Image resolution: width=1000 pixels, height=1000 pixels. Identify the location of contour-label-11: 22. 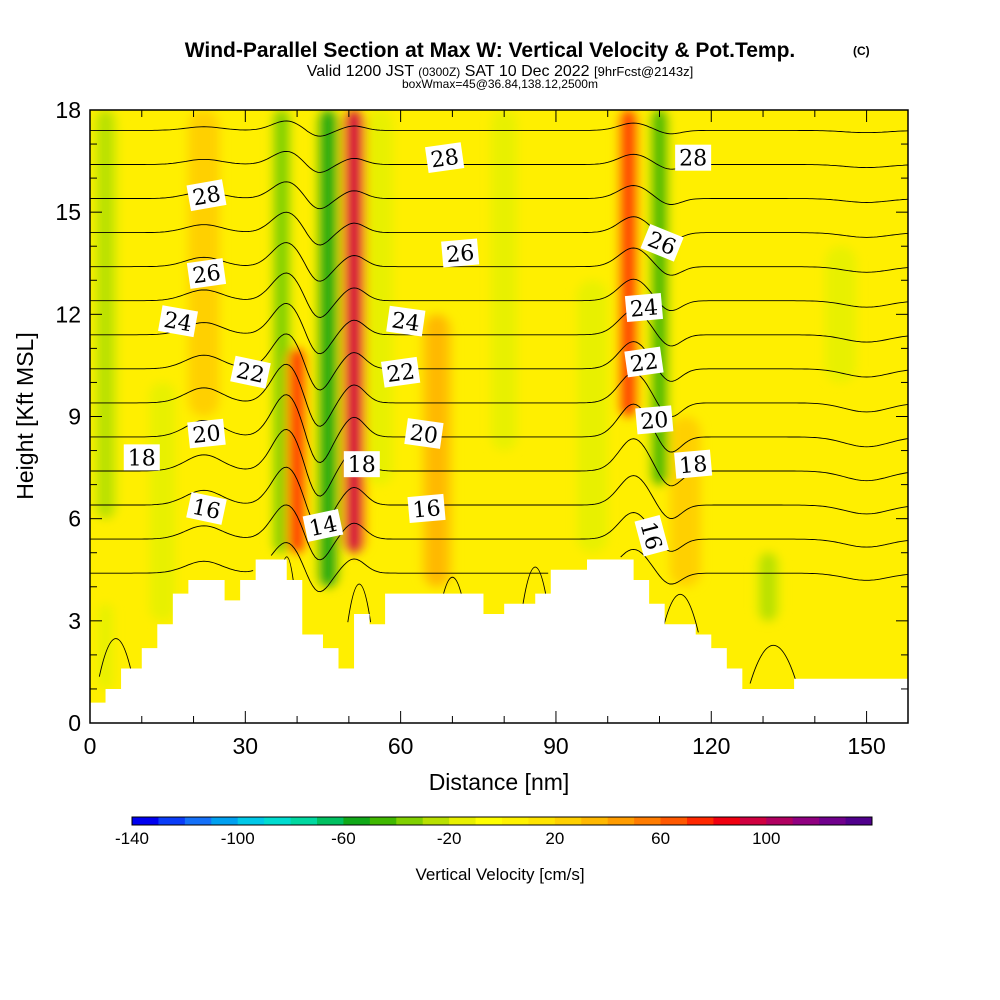
(644, 362).